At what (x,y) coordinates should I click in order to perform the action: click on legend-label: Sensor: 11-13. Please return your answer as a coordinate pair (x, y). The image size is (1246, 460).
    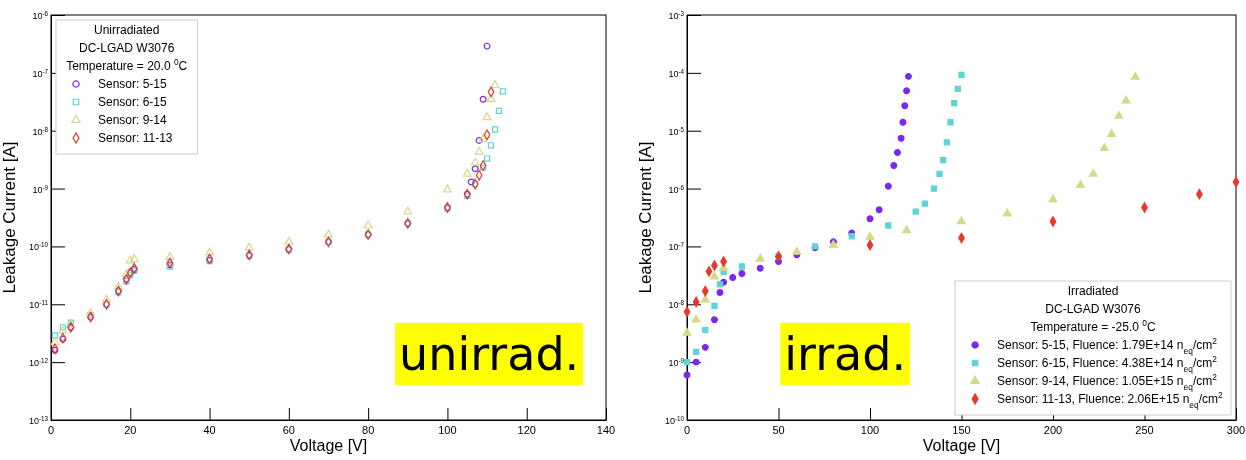
    Looking at the image, I should click on (135, 138).